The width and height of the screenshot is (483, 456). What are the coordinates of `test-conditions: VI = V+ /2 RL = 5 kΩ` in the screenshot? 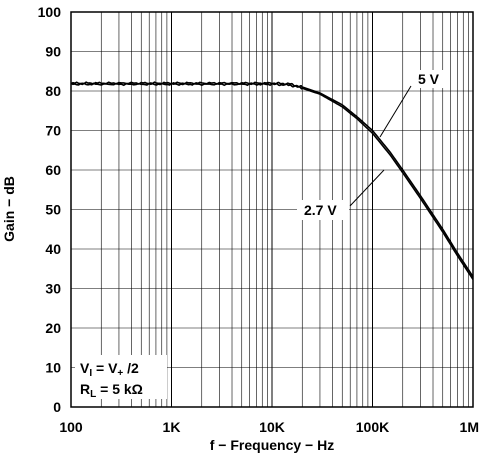 It's located at (121, 377).